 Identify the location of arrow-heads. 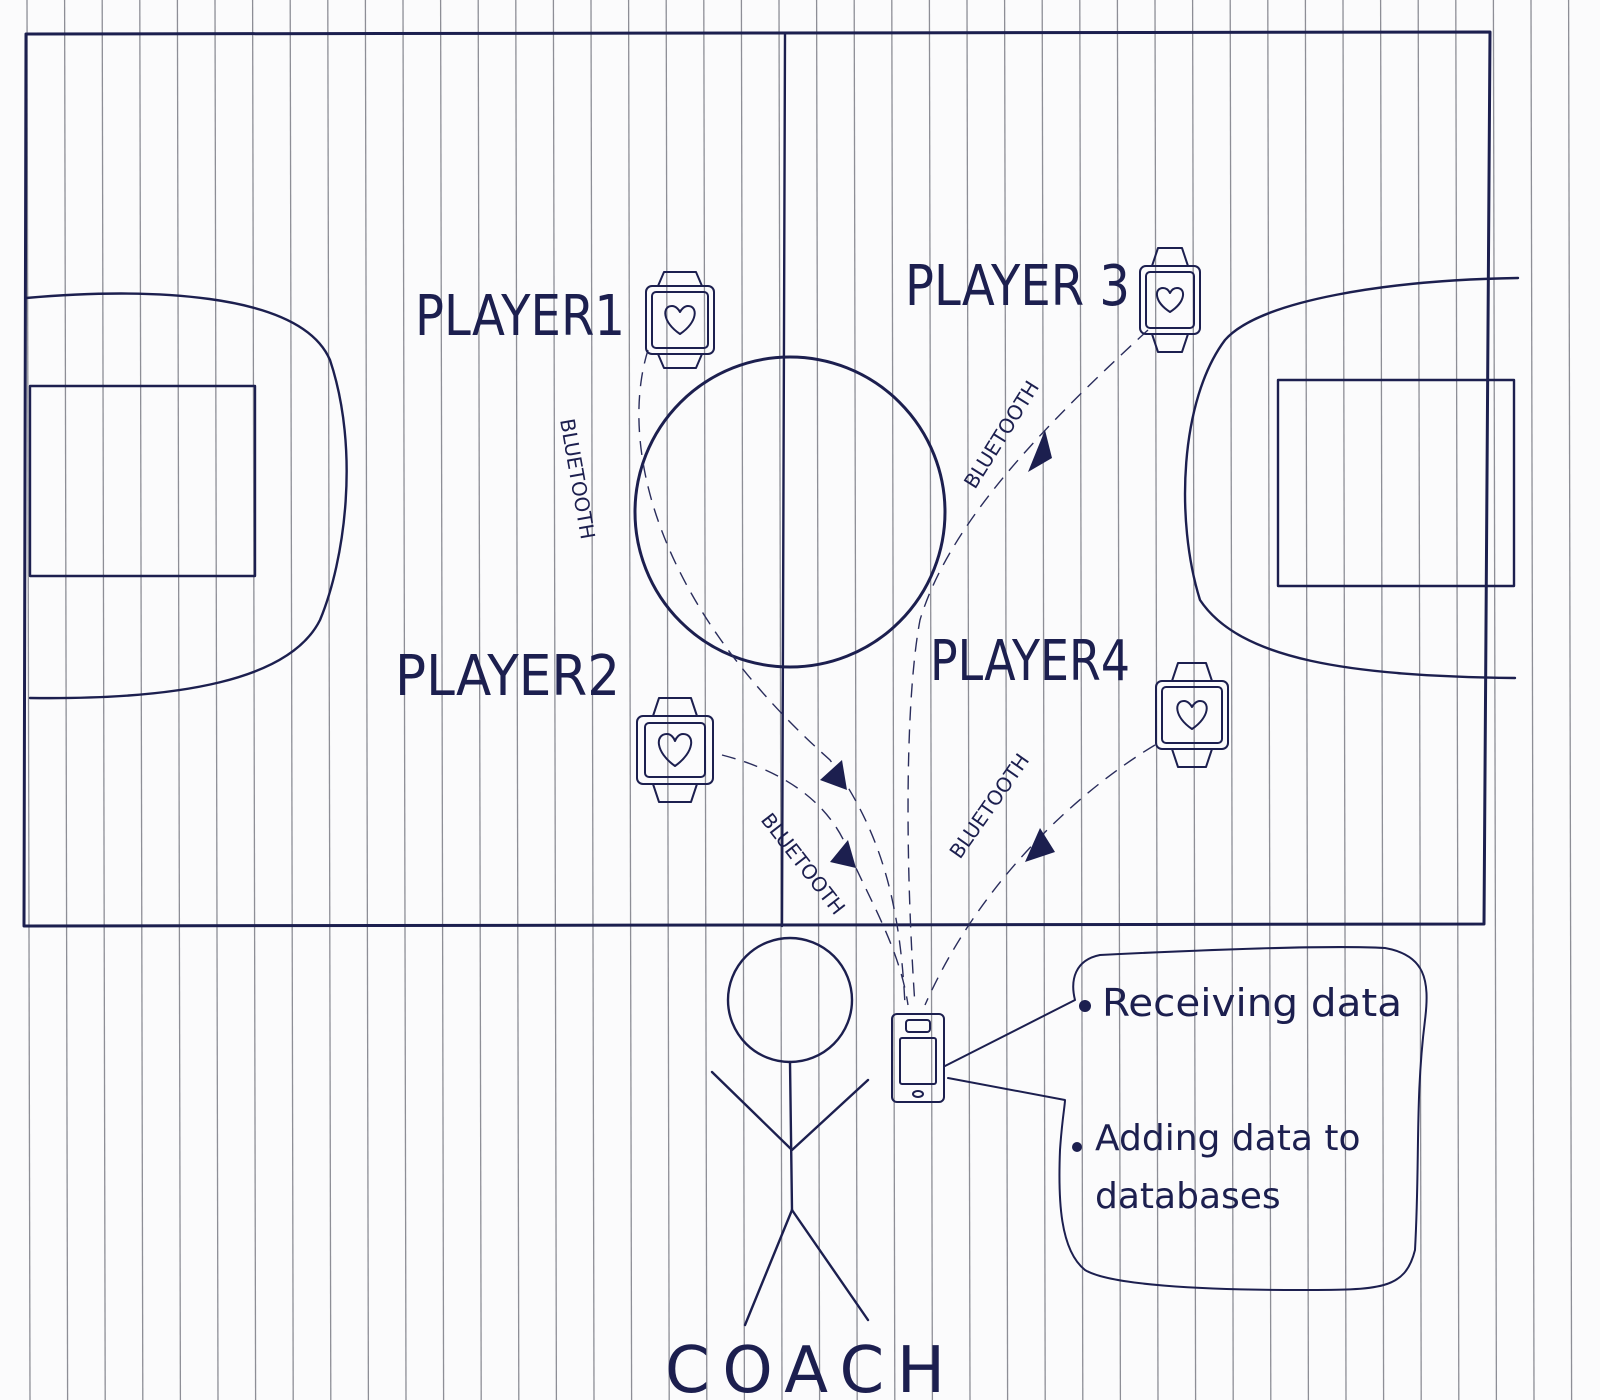
(937, 649).